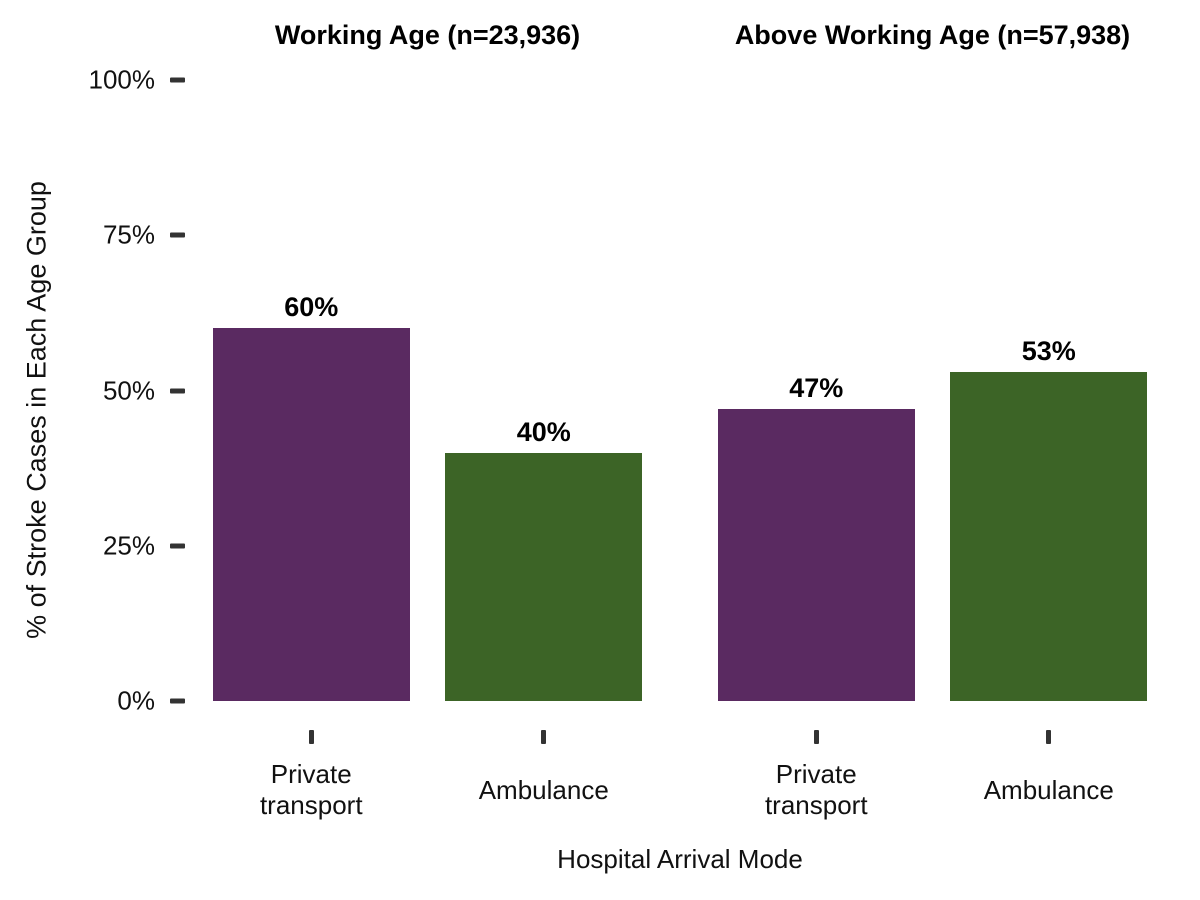  I want to click on x-label-row-above-working-age: Private transport Ambulance, so click(932, 790).